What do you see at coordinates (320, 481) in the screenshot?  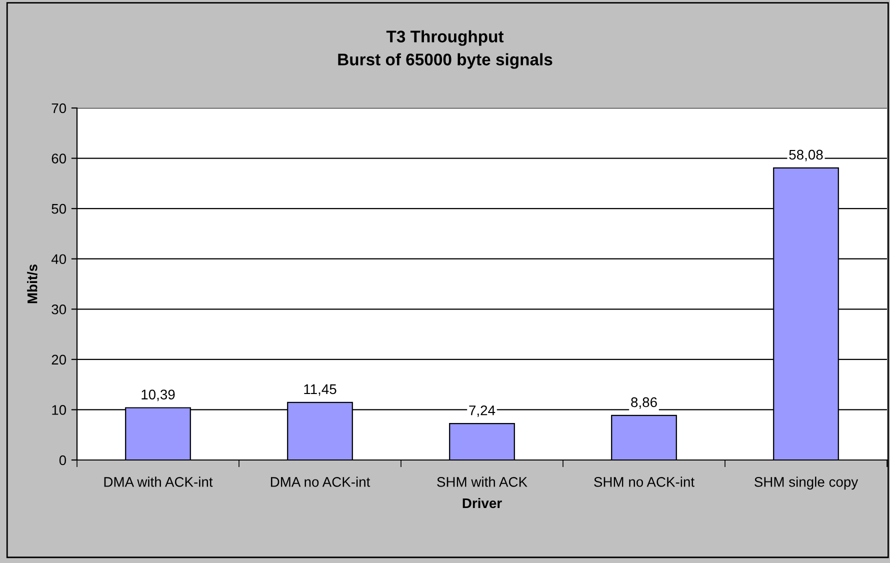 I see `x-tick-label: DMA no ACK-int` at bounding box center [320, 481].